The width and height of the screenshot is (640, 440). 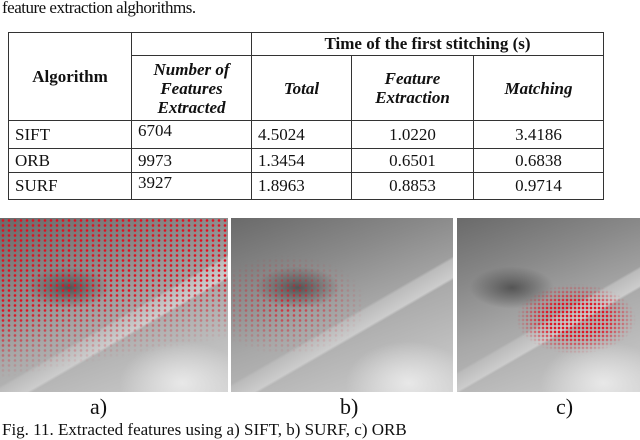 What do you see at coordinates (99, 8) in the screenshot?
I see `intro-text: feature extraction alghorithms.` at bounding box center [99, 8].